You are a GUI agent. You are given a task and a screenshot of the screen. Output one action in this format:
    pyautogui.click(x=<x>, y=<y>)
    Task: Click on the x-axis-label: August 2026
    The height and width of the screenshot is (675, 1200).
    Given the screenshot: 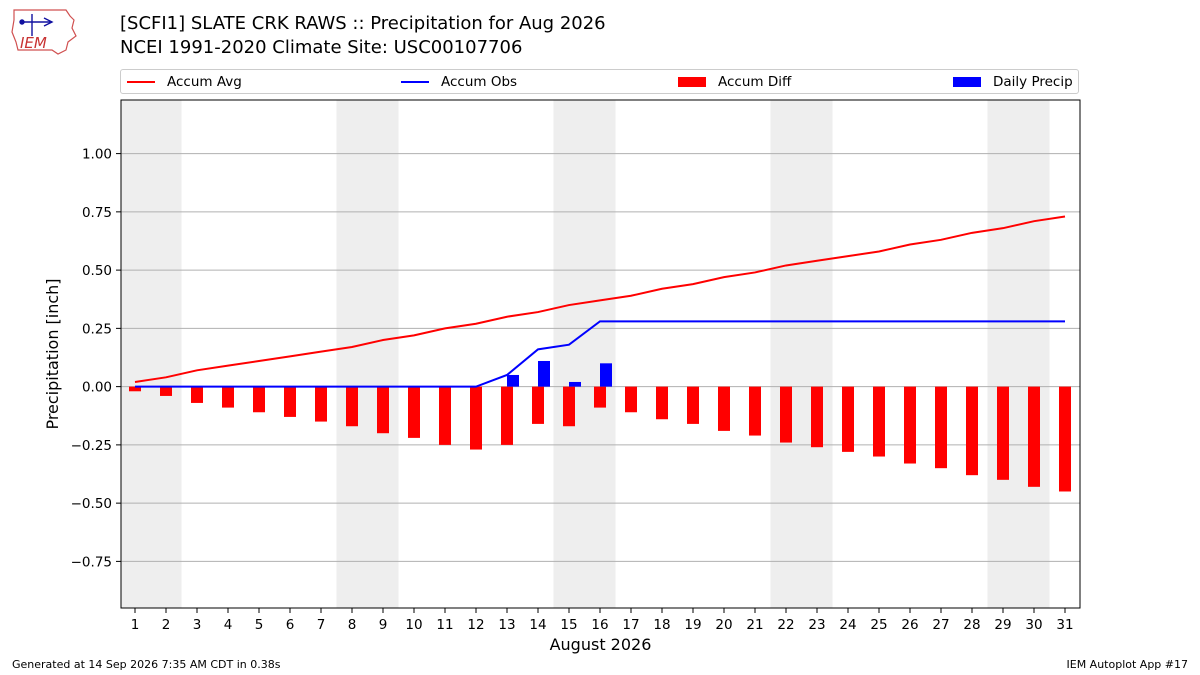 What is the action you would take?
    pyautogui.click(x=601, y=644)
    